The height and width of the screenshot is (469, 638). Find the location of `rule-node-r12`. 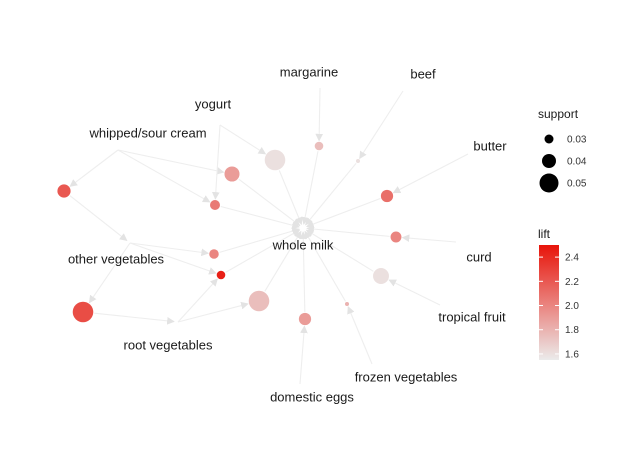

rule-node-r12 is located at coordinates (83, 312).